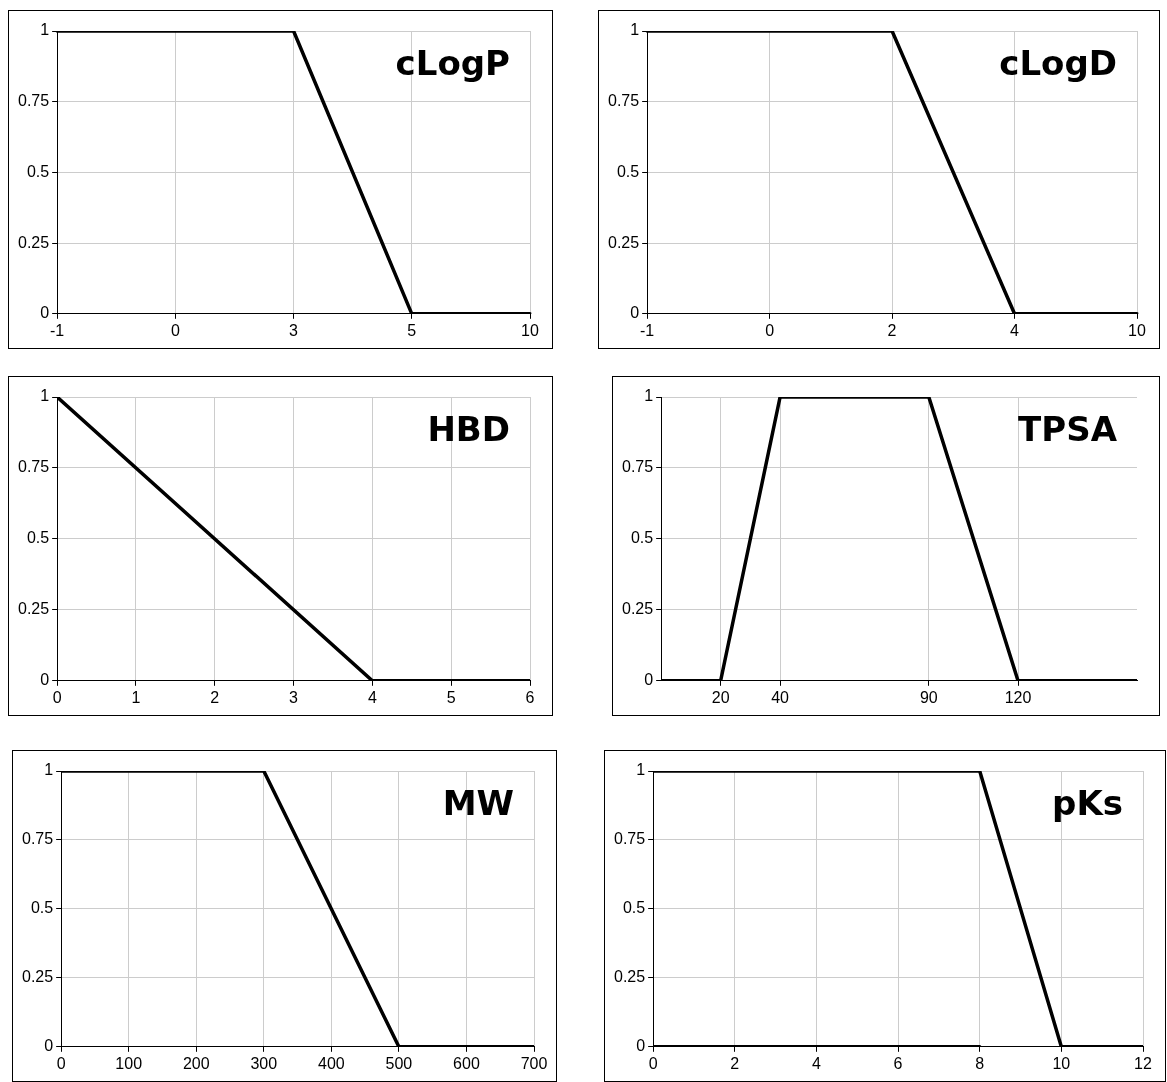 The image size is (1167, 1082). What do you see at coordinates (468, 428) in the screenshot?
I see `chart-title: HBD` at bounding box center [468, 428].